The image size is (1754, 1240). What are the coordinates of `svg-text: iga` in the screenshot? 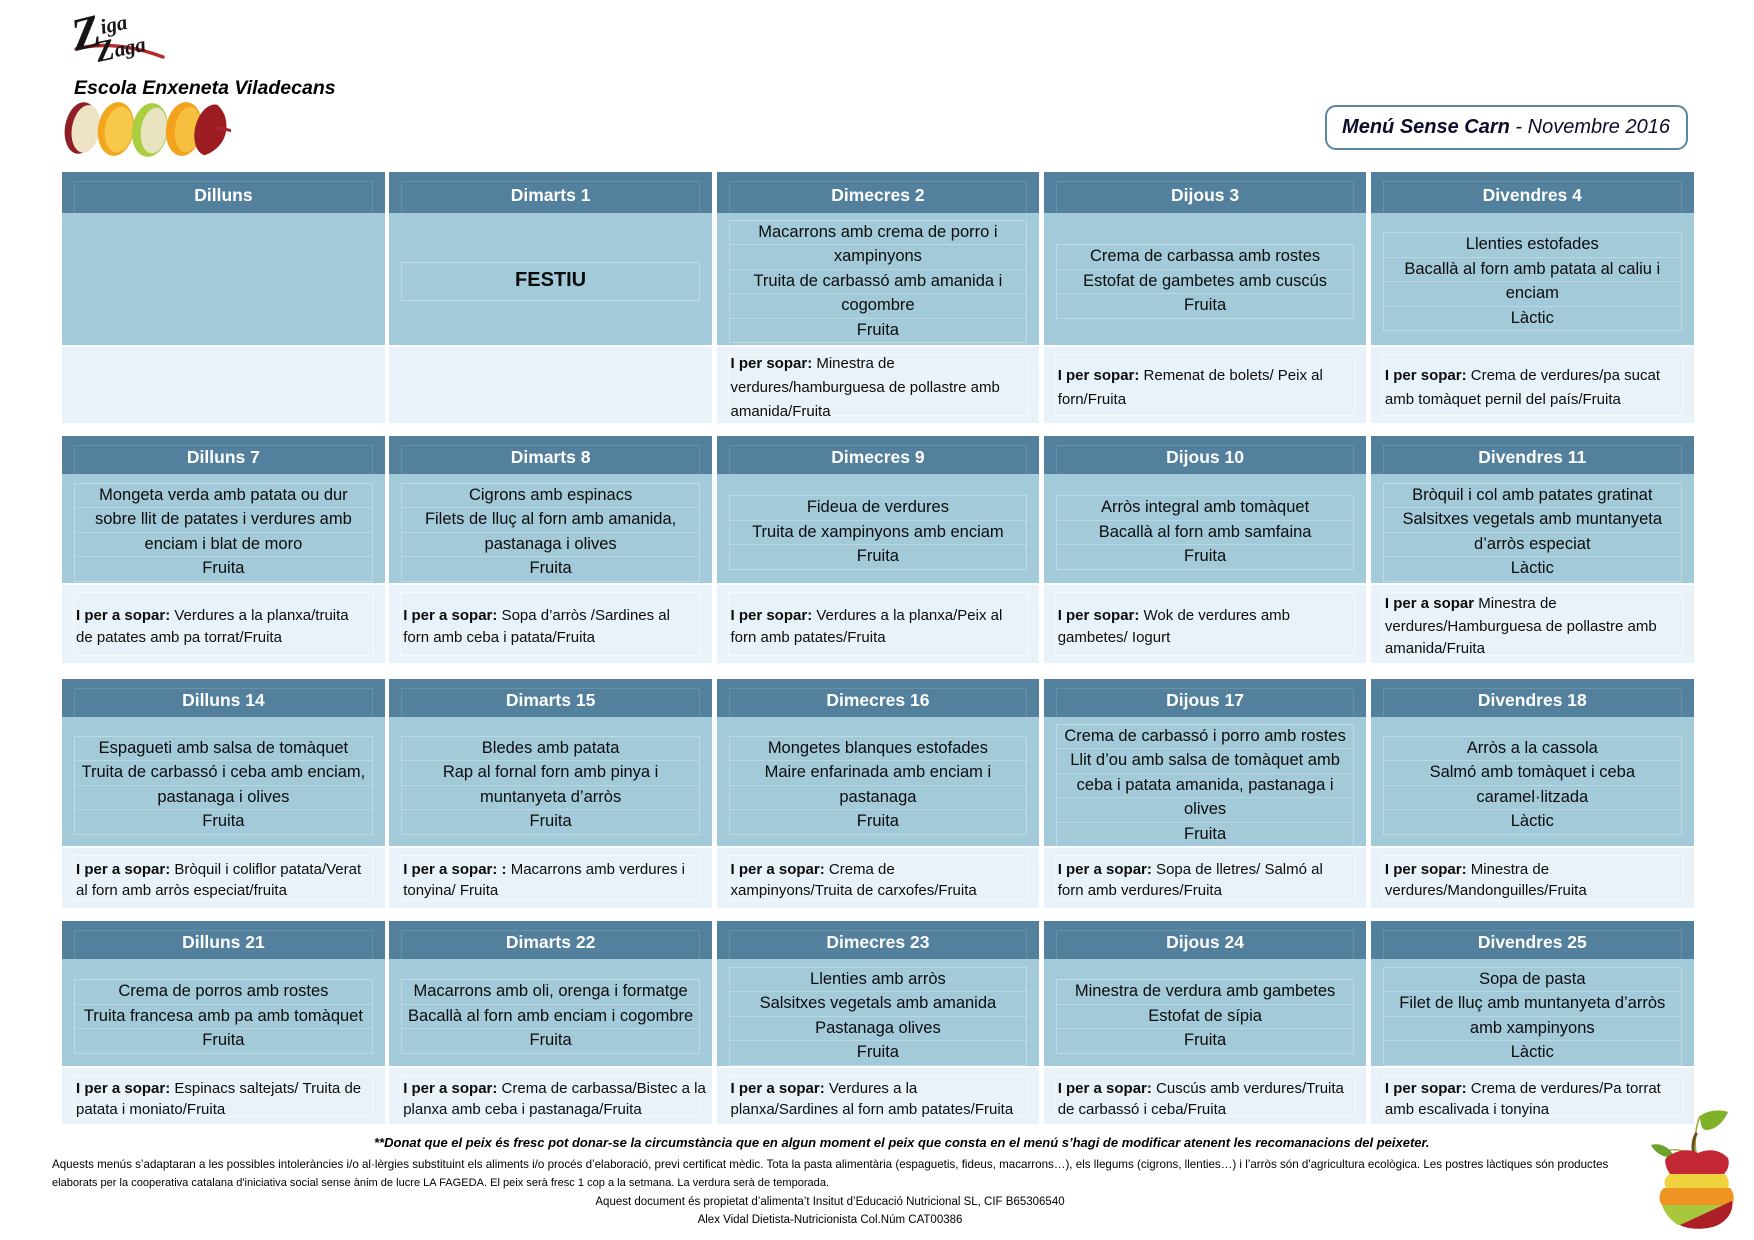 It's located at (113, 24).